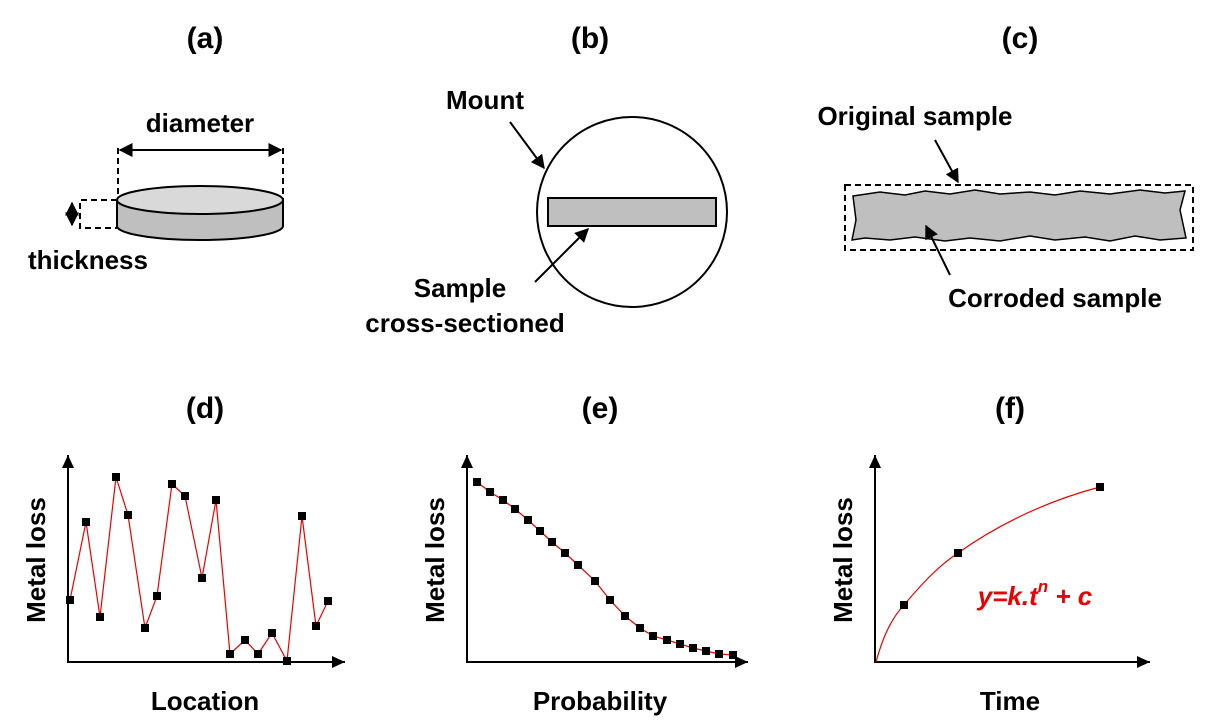  What do you see at coordinates (1007, 596) in the screenshot?
I see `formula-base: y=k.t` at bounding box center [1007, 596].